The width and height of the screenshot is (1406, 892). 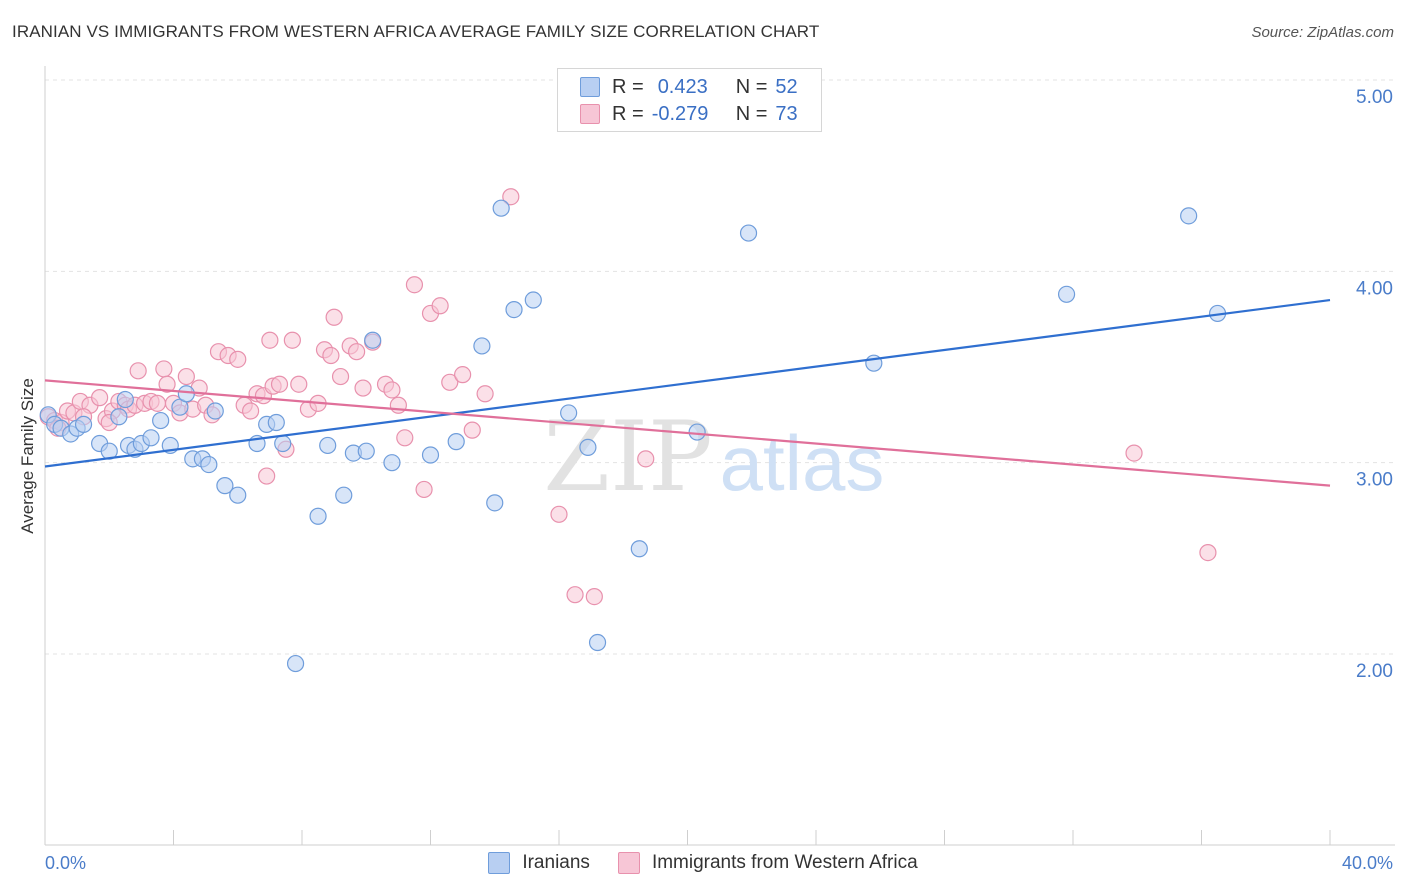 What do you see at coordinates (65, 863) in the screenshot?
I see `x-tick-label-min: 0.0%` at bounding box center [65, 863].